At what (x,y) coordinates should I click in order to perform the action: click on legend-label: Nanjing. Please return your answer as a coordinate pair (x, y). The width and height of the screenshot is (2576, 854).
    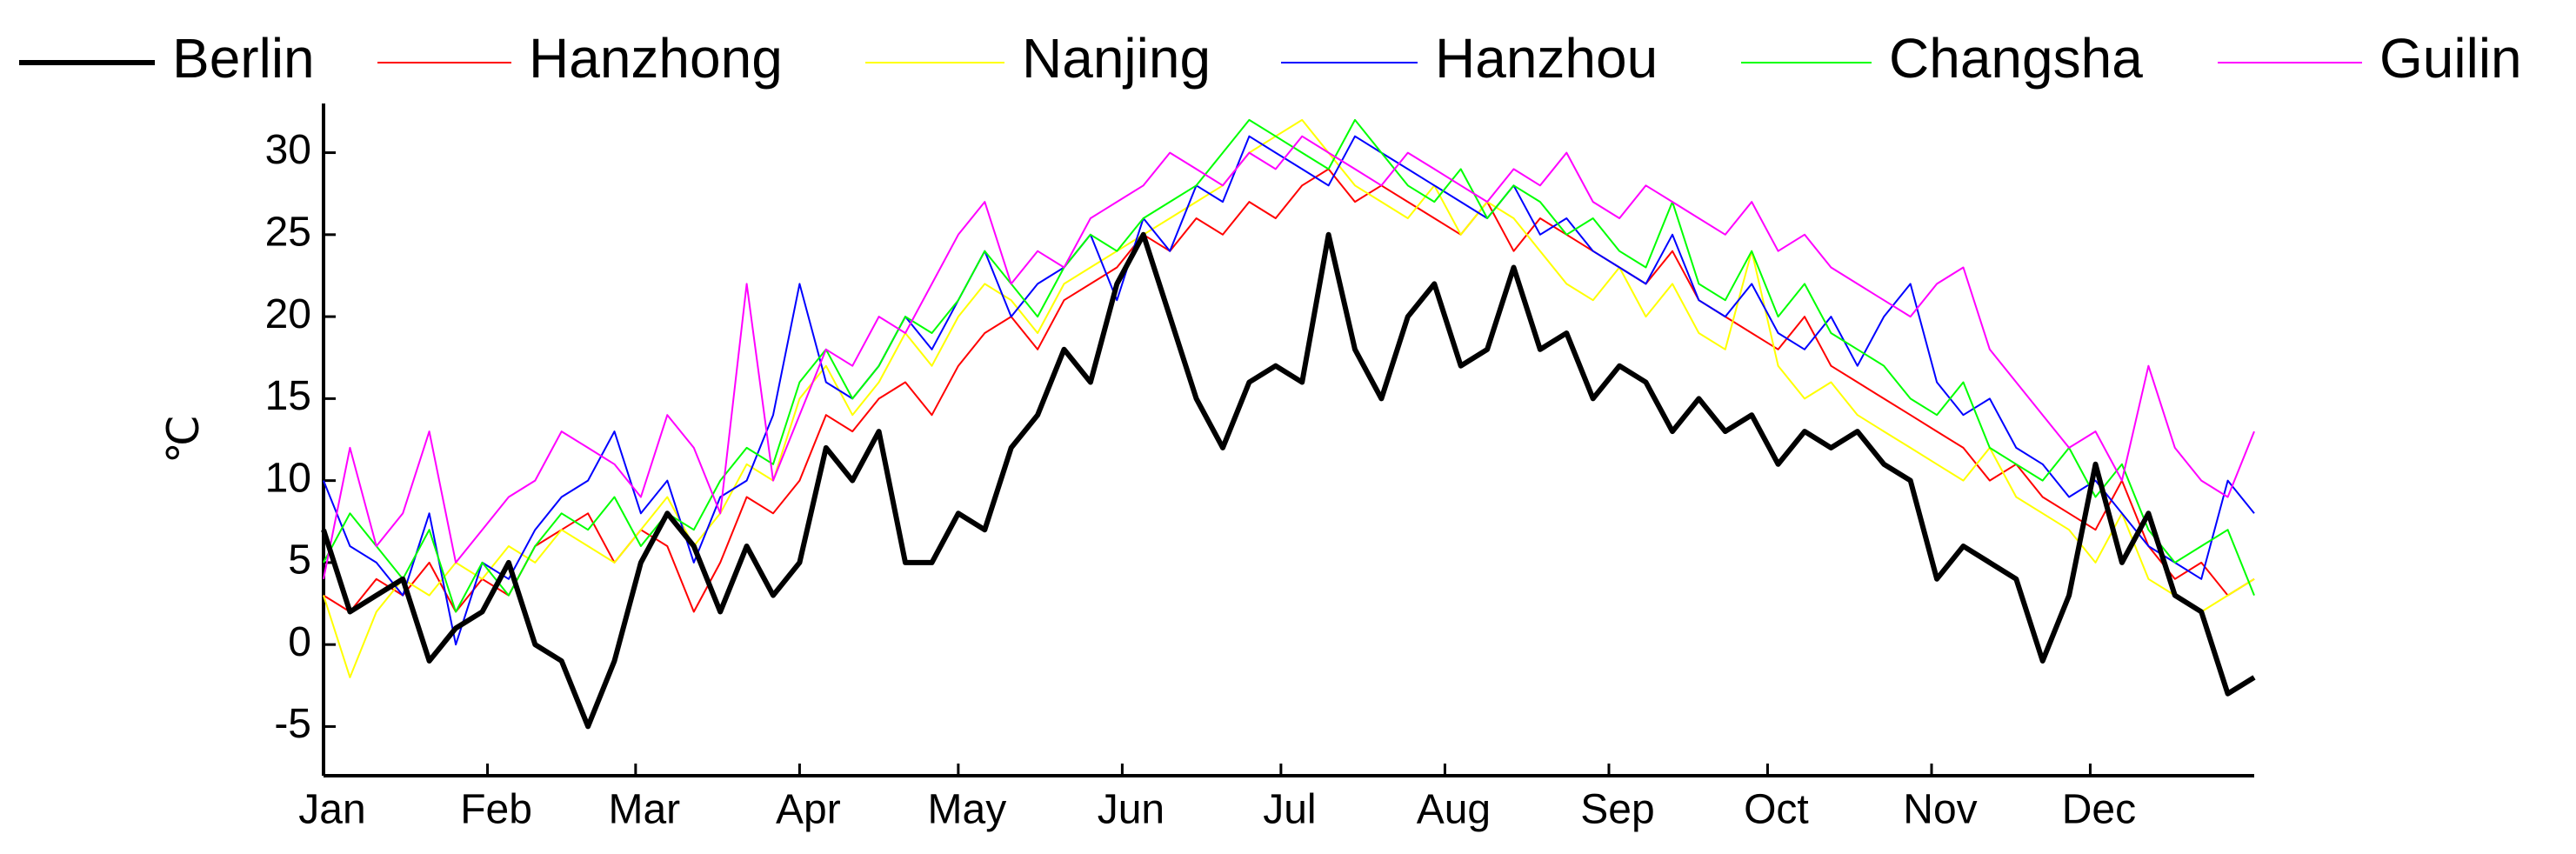
    Looking at the image, I should click on (1116, 59).